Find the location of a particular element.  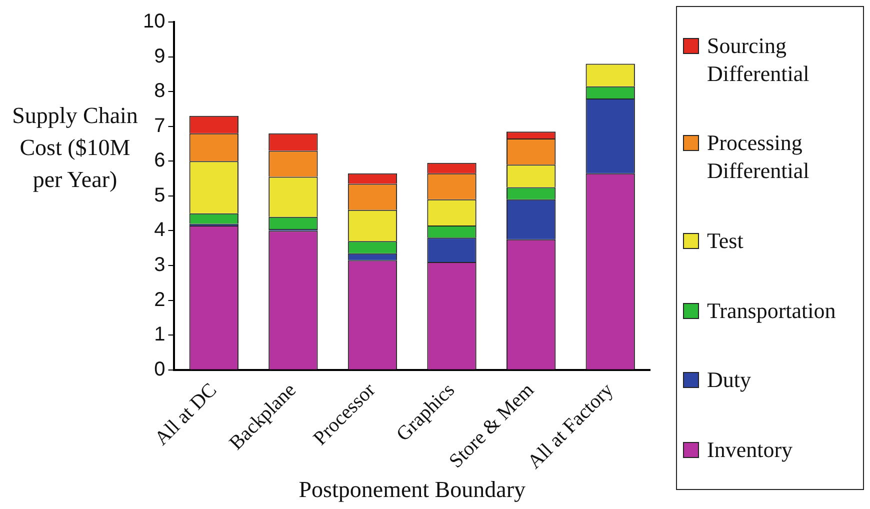

x-axis-title: Postponement Boundary is located at coordinates (412, 489).